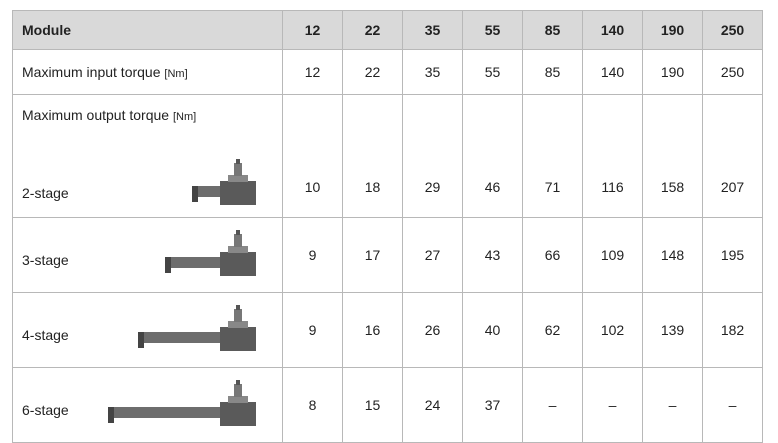  Describe the element at coordinates (432, 255) in the screenshot. I see `value-cell: 27` at that location.